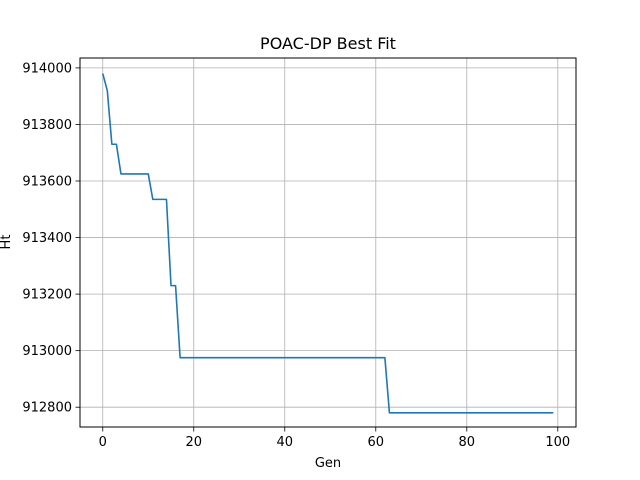 Image resolution: width=640 pixels, height=480 pixels. Describe the element at coordinates (284, 442) in the screenshot. I see `x-tick-label: 40` at that location.